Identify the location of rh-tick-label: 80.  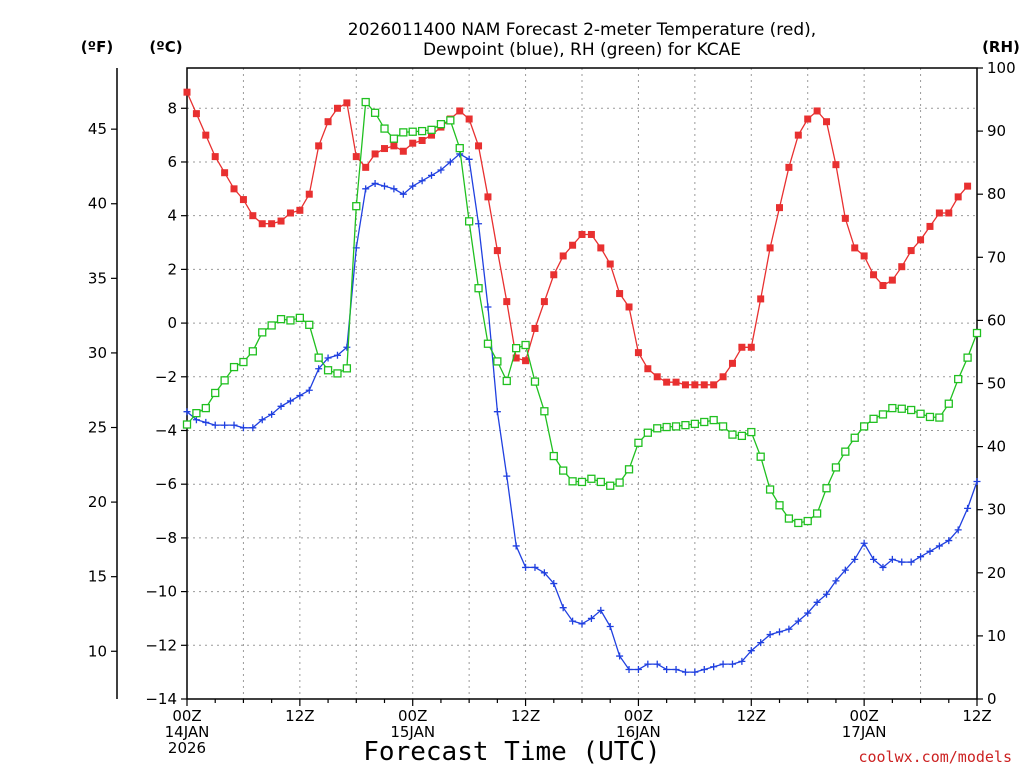
(996, 194).